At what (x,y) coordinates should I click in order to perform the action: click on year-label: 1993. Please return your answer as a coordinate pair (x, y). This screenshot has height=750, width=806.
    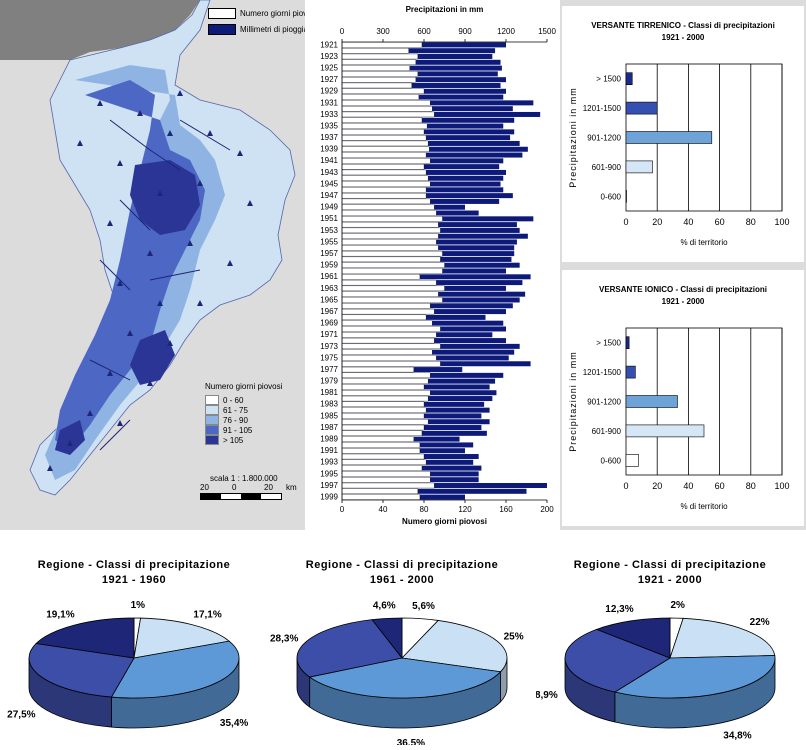
    Looking at the image, I should click on (329, 462).